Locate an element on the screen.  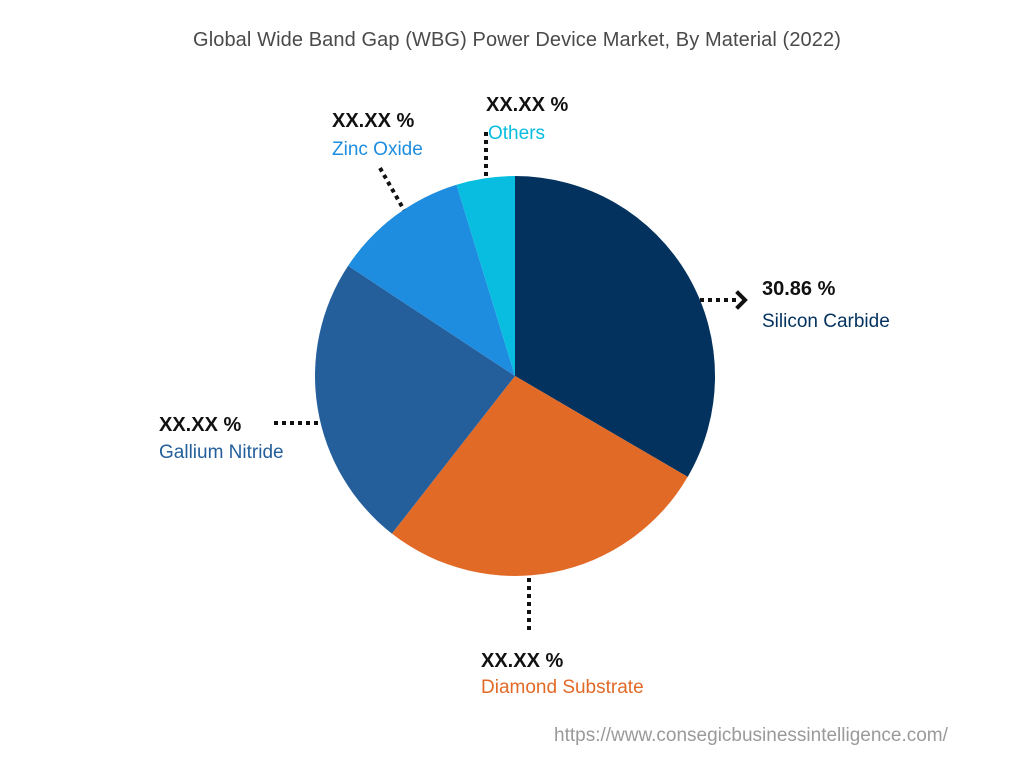
slice-silicon-carbide is located at coordinates (615, 326).